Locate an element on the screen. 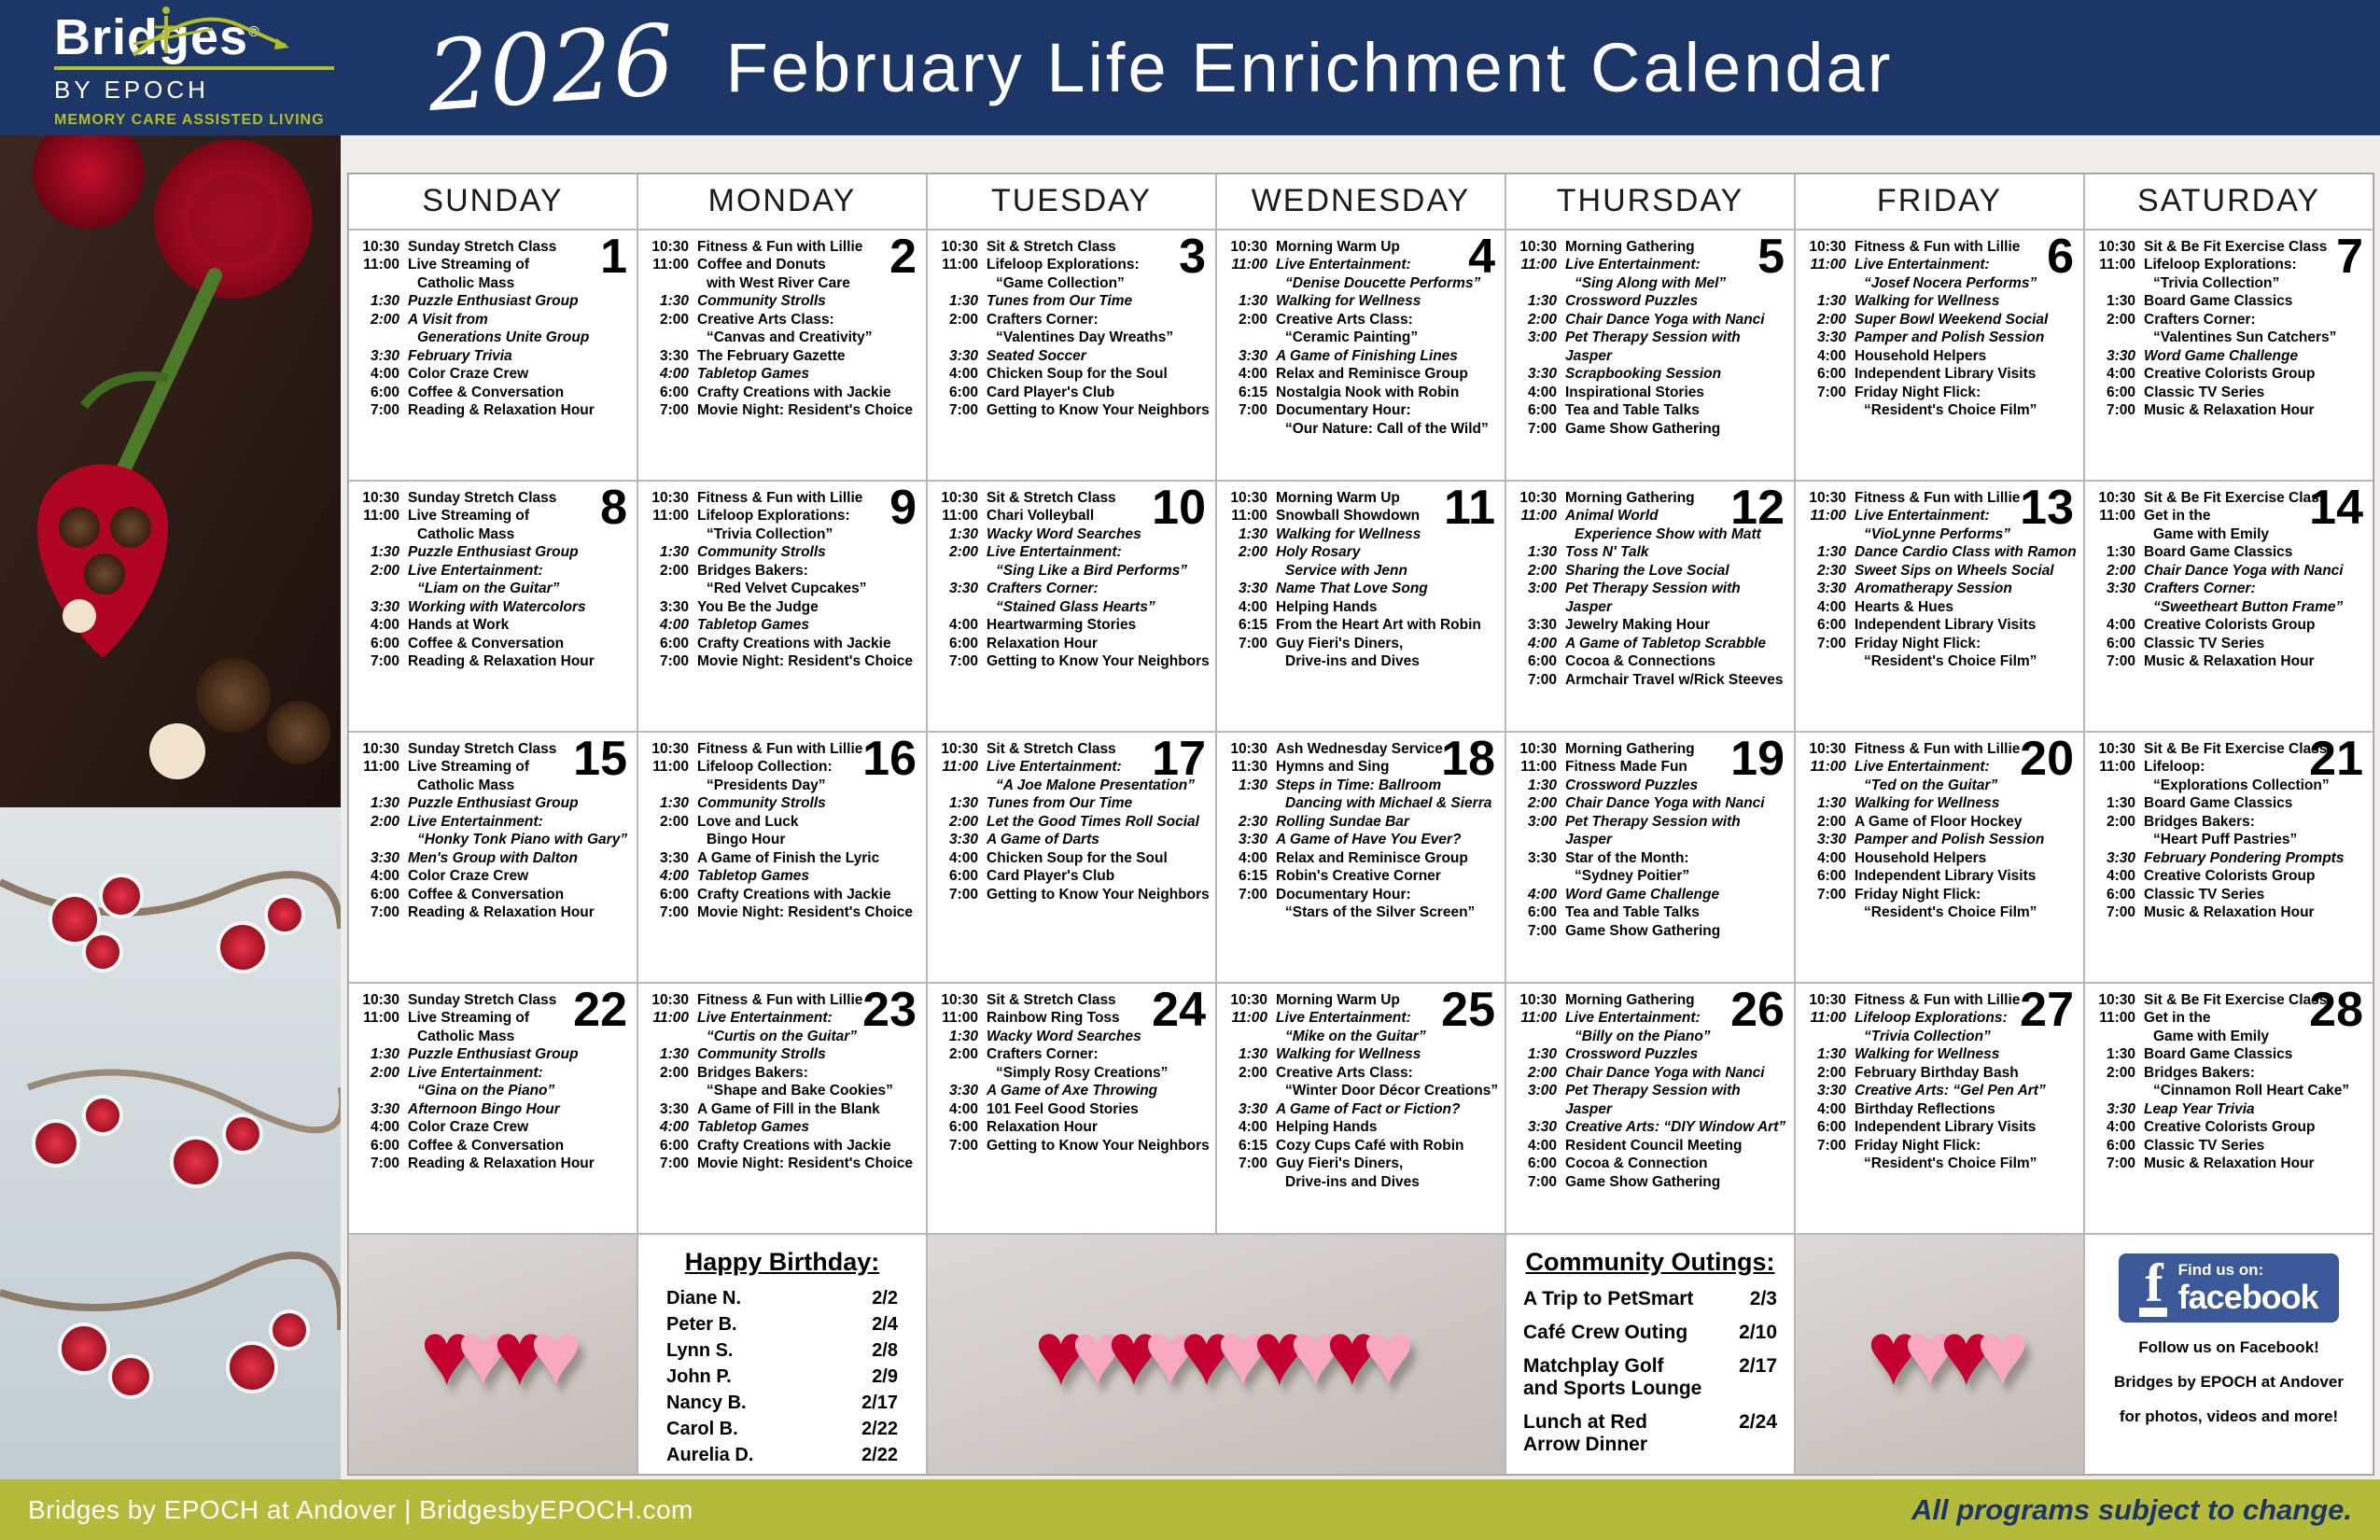  event-text: Color Craze Crew is located at coordinates (520, 876).